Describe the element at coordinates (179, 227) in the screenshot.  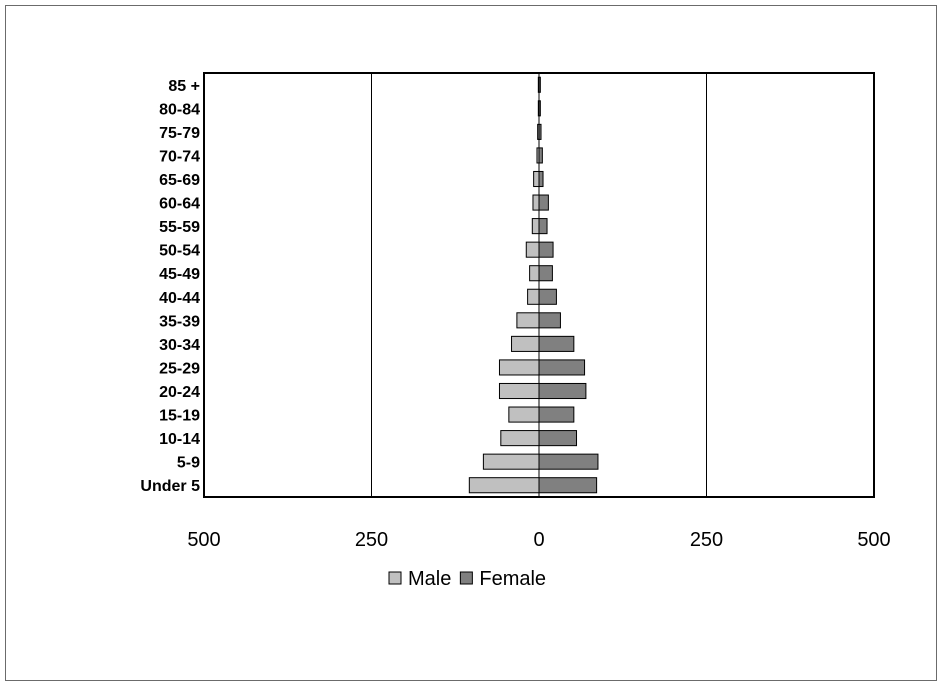
I see `category-label: 55-59` at that location.